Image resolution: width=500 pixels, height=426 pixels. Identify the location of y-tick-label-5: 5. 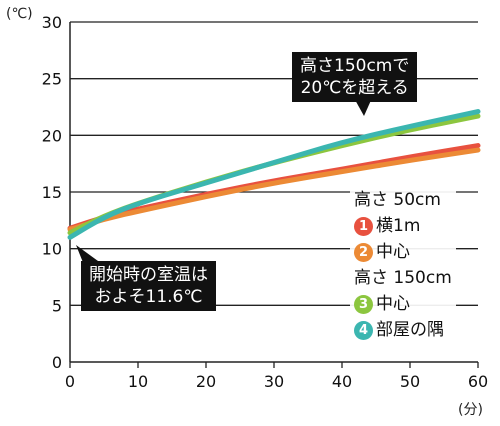
(57, 305).